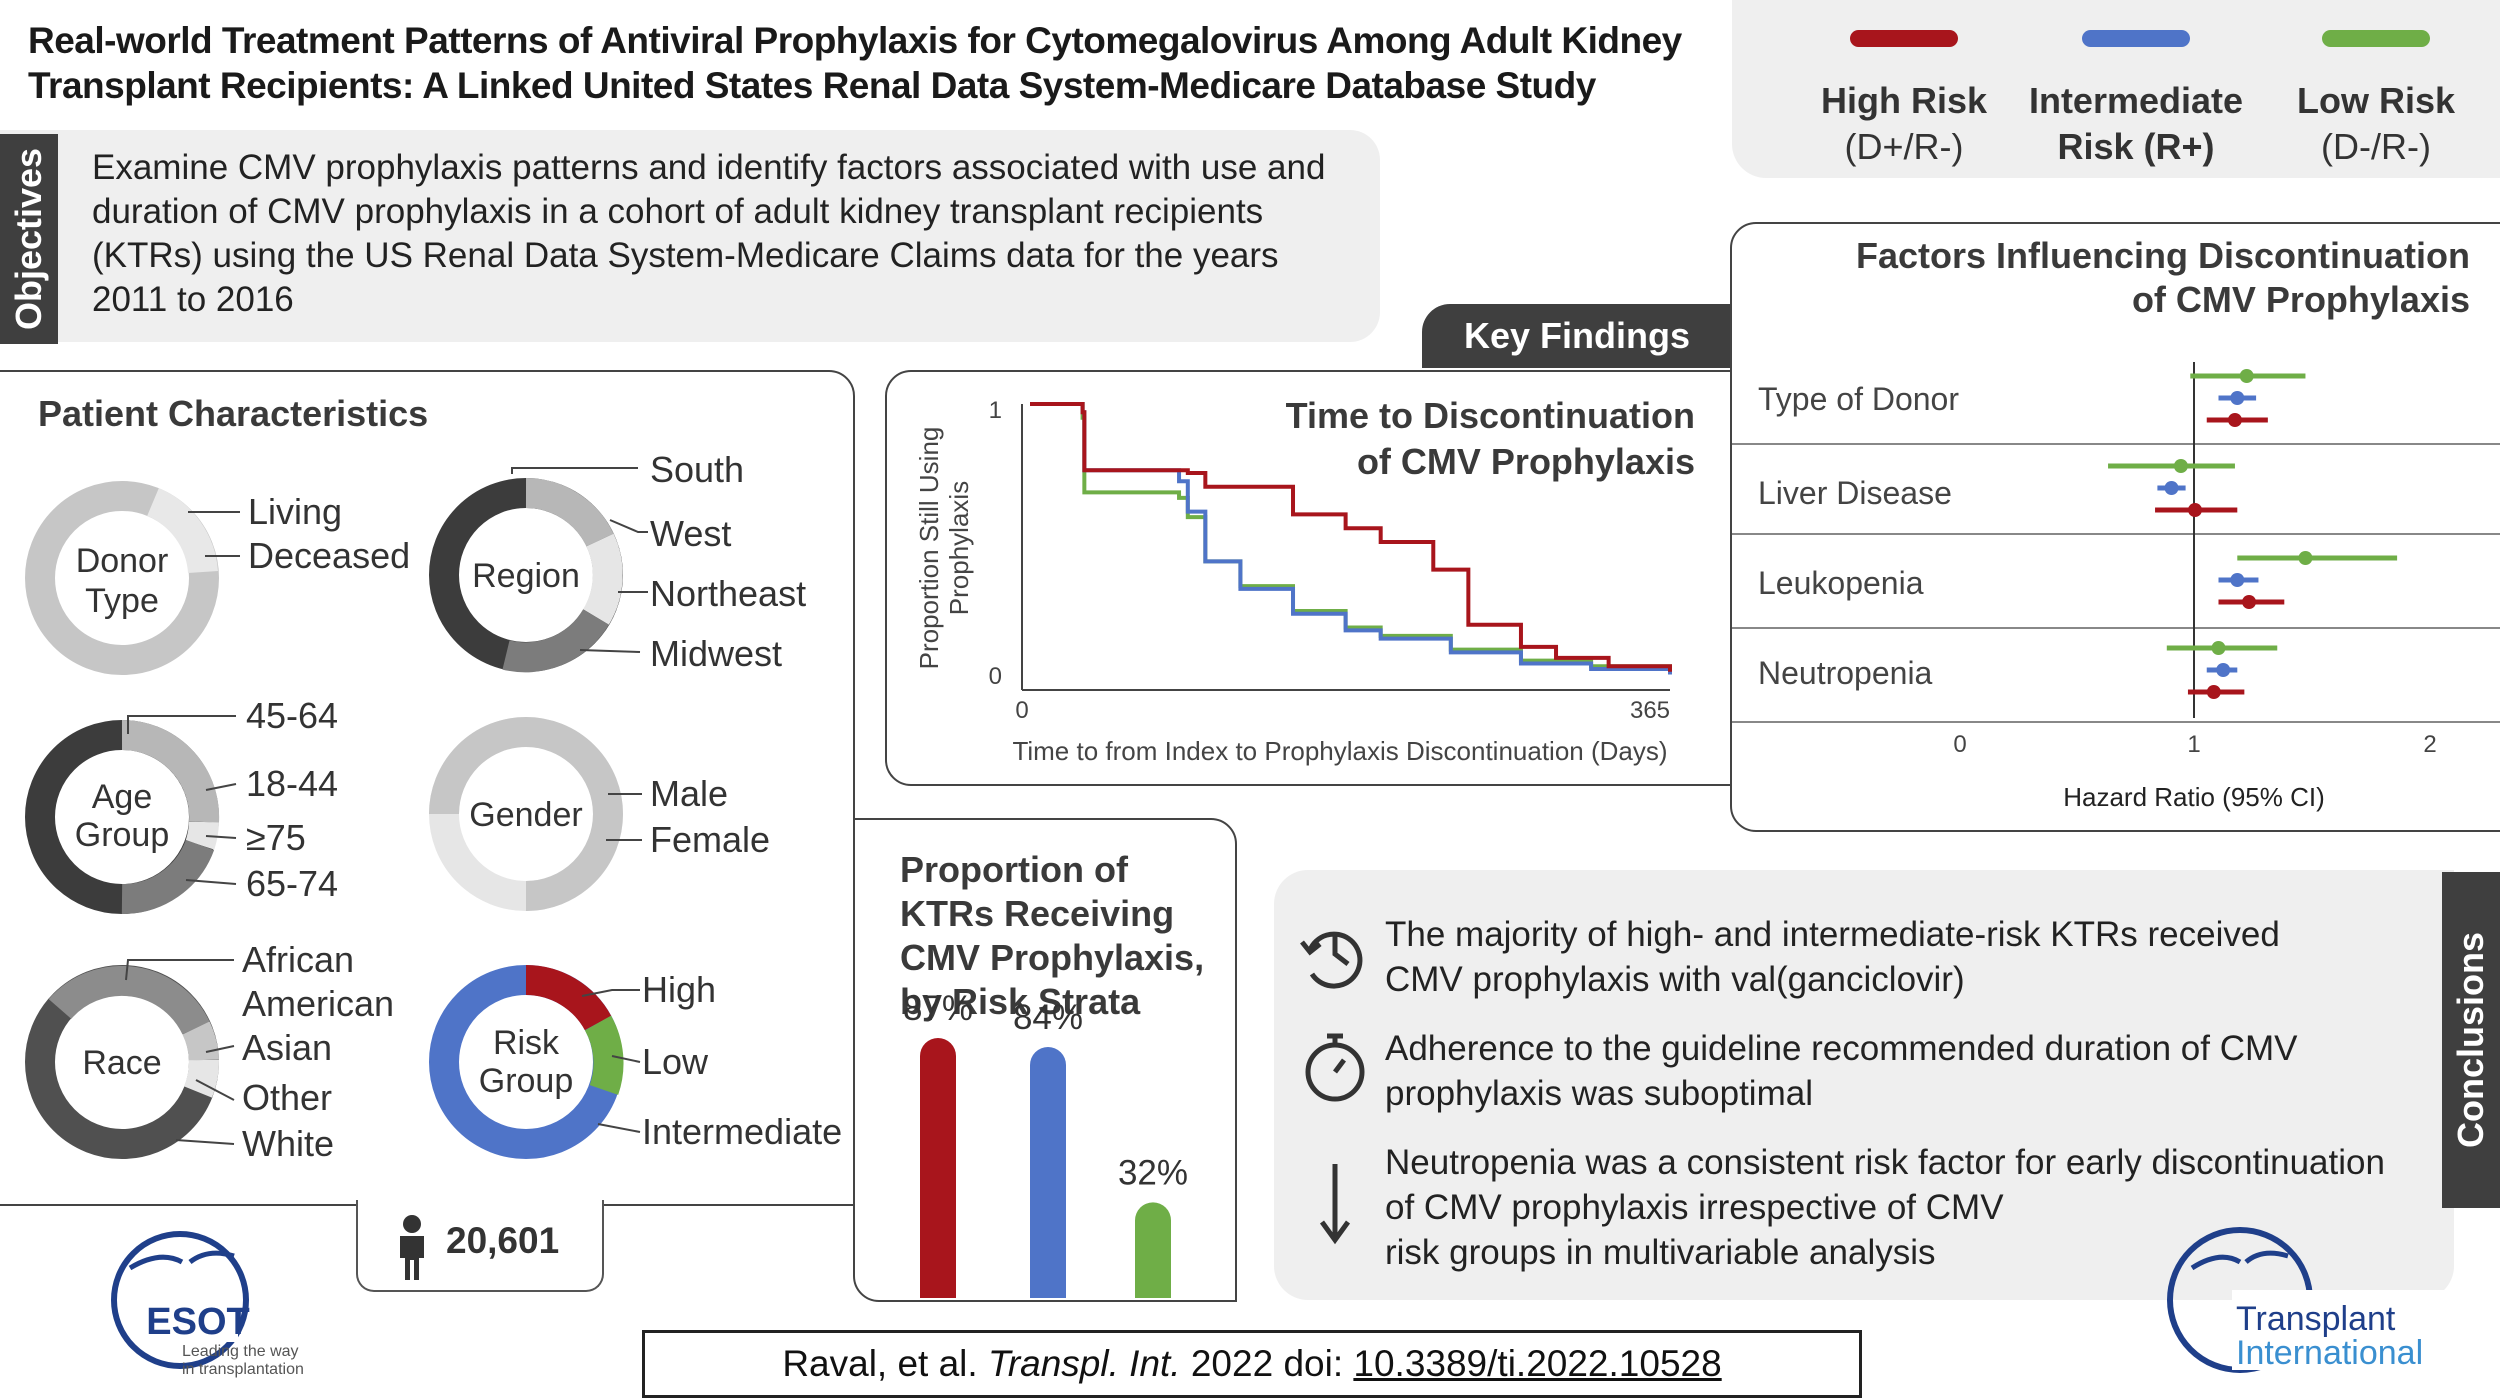  I want to click on conclusions-panel, so click(1864, 1085).